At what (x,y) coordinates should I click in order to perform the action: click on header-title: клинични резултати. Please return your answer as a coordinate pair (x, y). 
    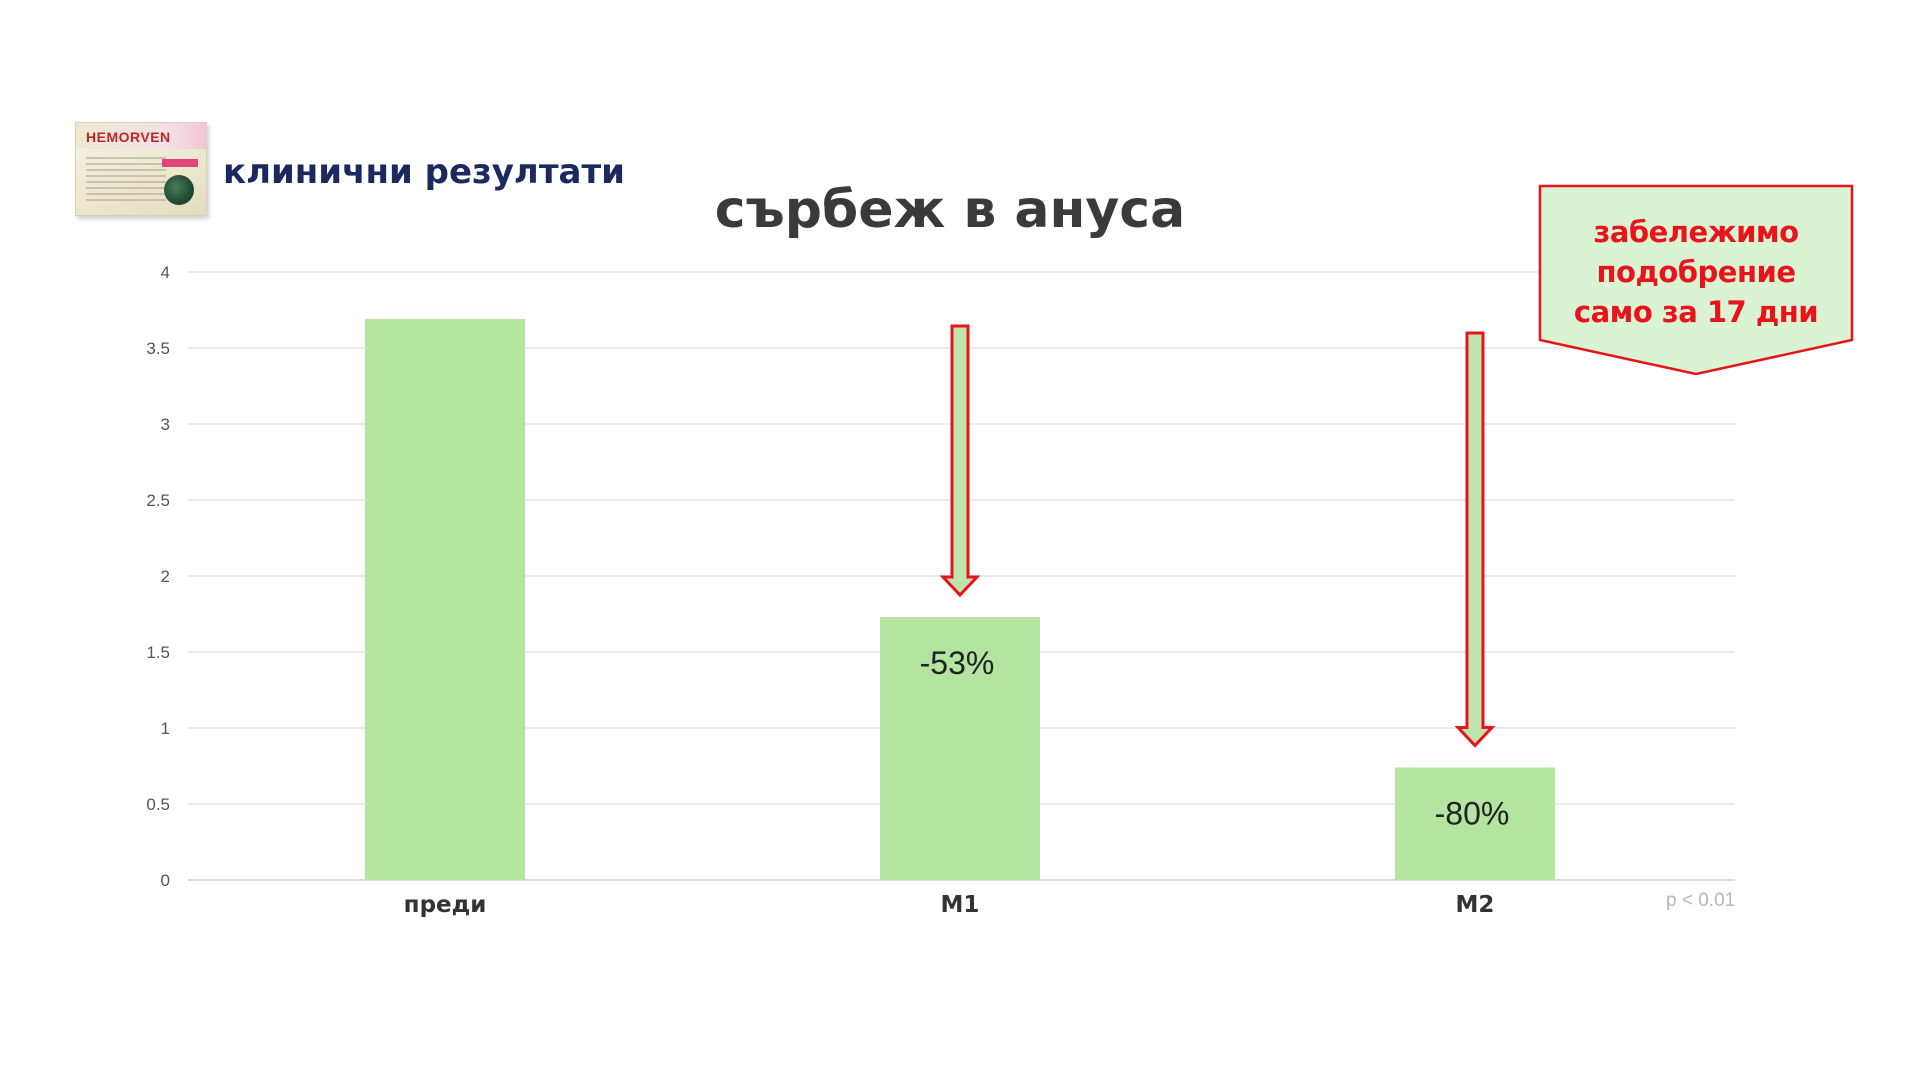
    Looking at the image, I should click on (424, 172).